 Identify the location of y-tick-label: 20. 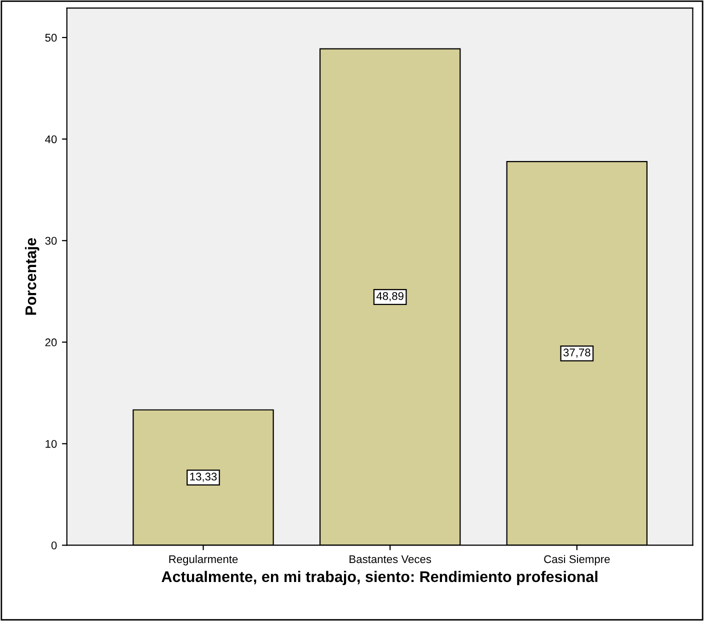
(51, 342).